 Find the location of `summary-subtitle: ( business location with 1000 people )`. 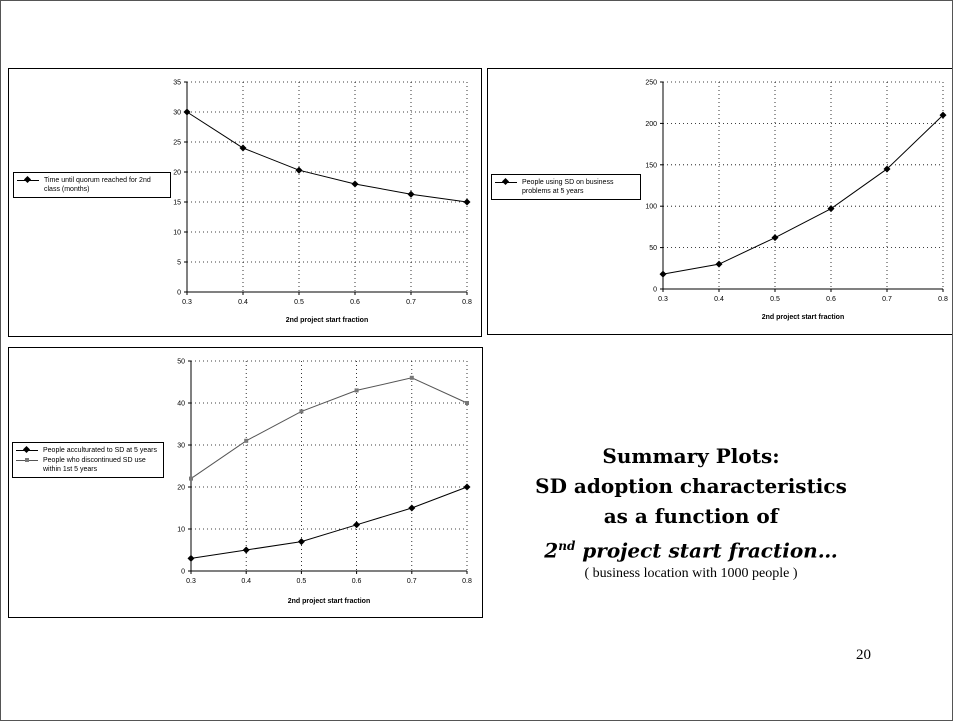

summary-subtitle: ( business location with 1000 people ) is located at coordinates (691, 573).